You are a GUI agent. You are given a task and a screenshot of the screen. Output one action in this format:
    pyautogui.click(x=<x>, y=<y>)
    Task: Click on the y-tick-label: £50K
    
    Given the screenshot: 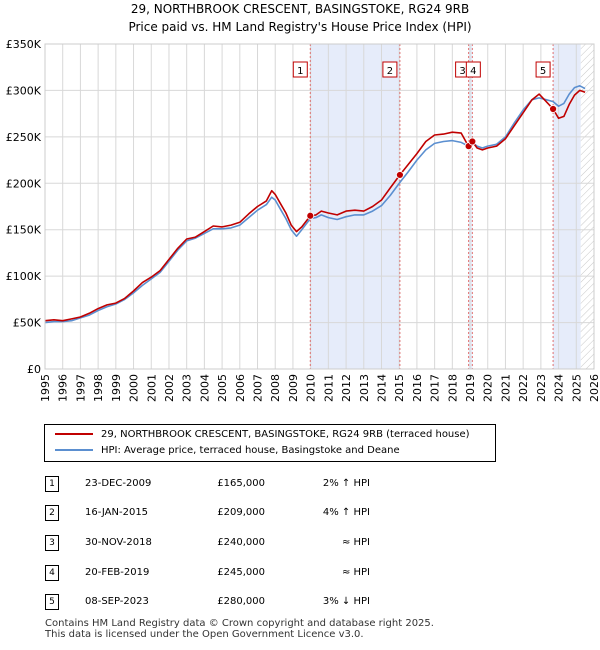 What is the action you would take?
    pyautogui.click(x=27, y=323)
    